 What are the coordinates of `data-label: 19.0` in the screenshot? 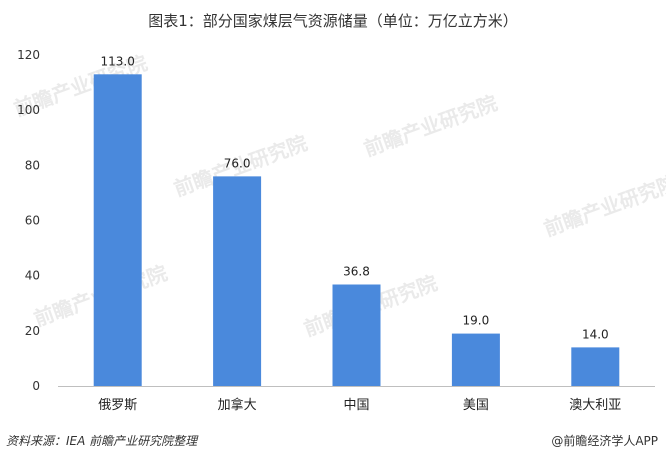 It's located at (476, 321).